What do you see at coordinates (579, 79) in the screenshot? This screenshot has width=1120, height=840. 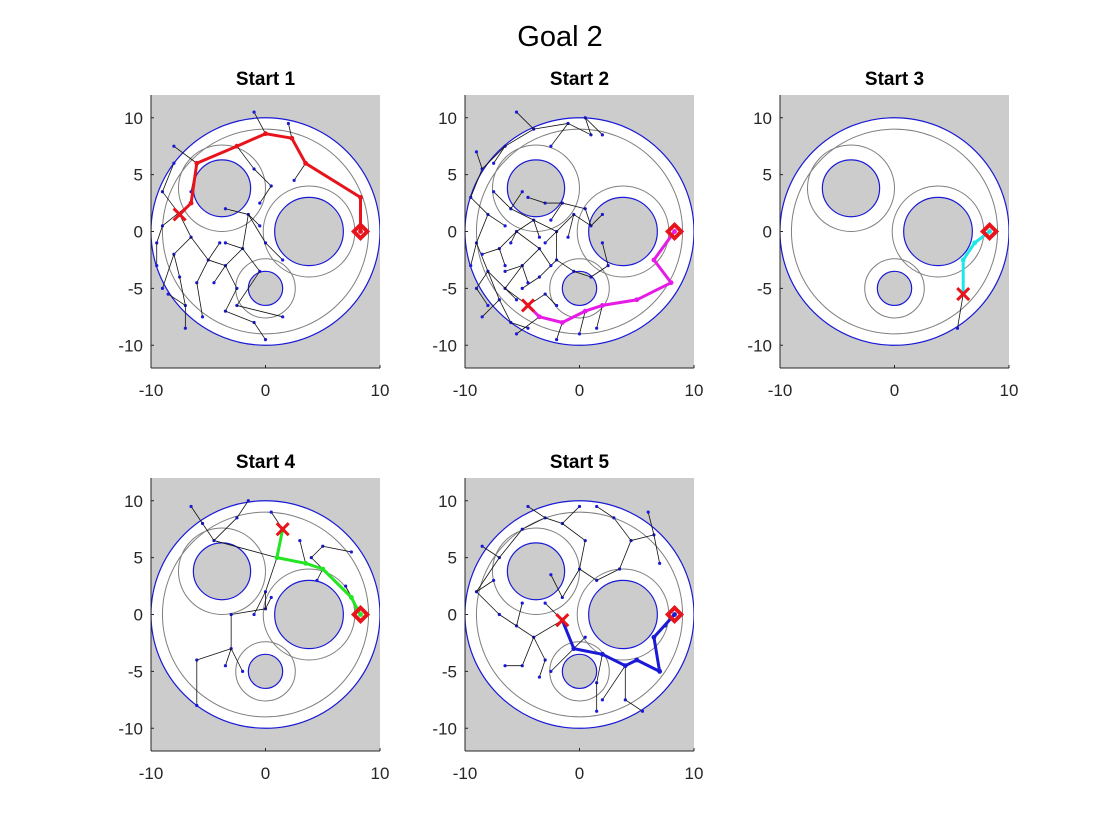 I see `panel-title: Start 2` at bounding box center [579, 79].